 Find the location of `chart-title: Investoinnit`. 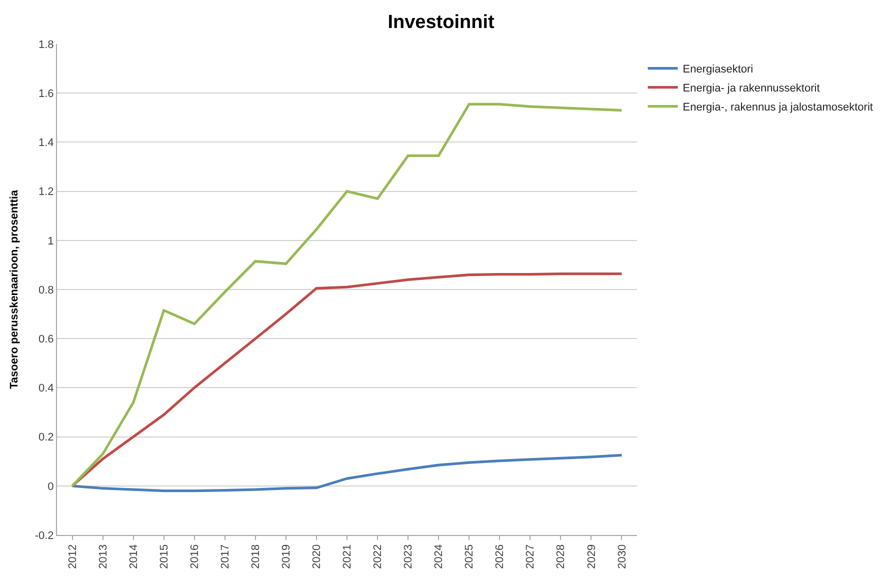

chart-title: Investoinnit is located at coordinates (442, 22).